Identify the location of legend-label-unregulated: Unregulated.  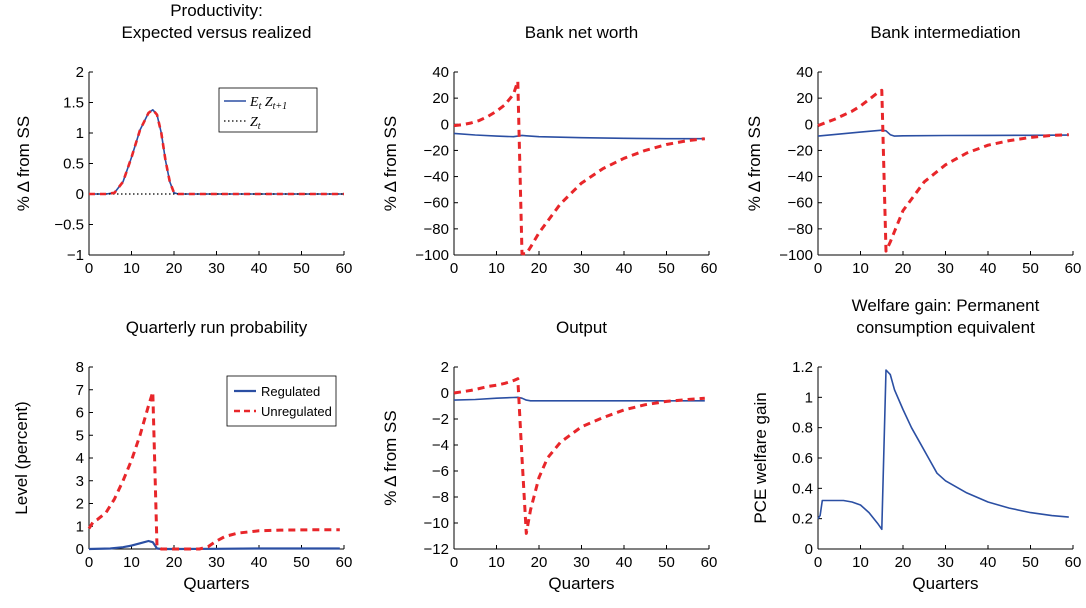
(296, 411).